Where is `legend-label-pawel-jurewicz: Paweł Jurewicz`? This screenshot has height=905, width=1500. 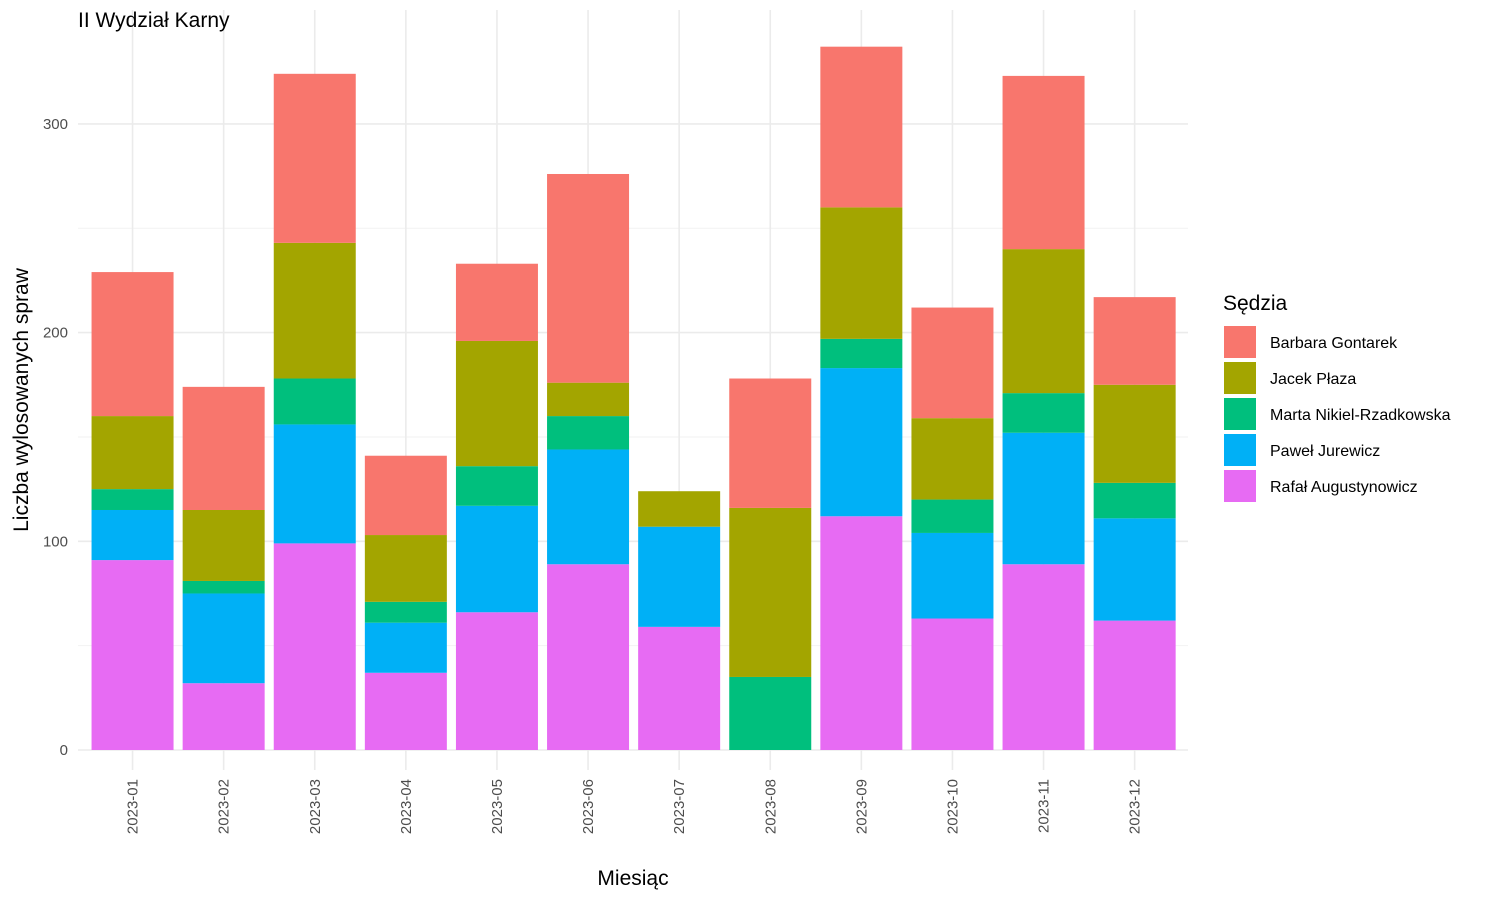 legend-label-pawel-jurewicz: Paweł Jurewicz is located at coordinates (1325, 451).